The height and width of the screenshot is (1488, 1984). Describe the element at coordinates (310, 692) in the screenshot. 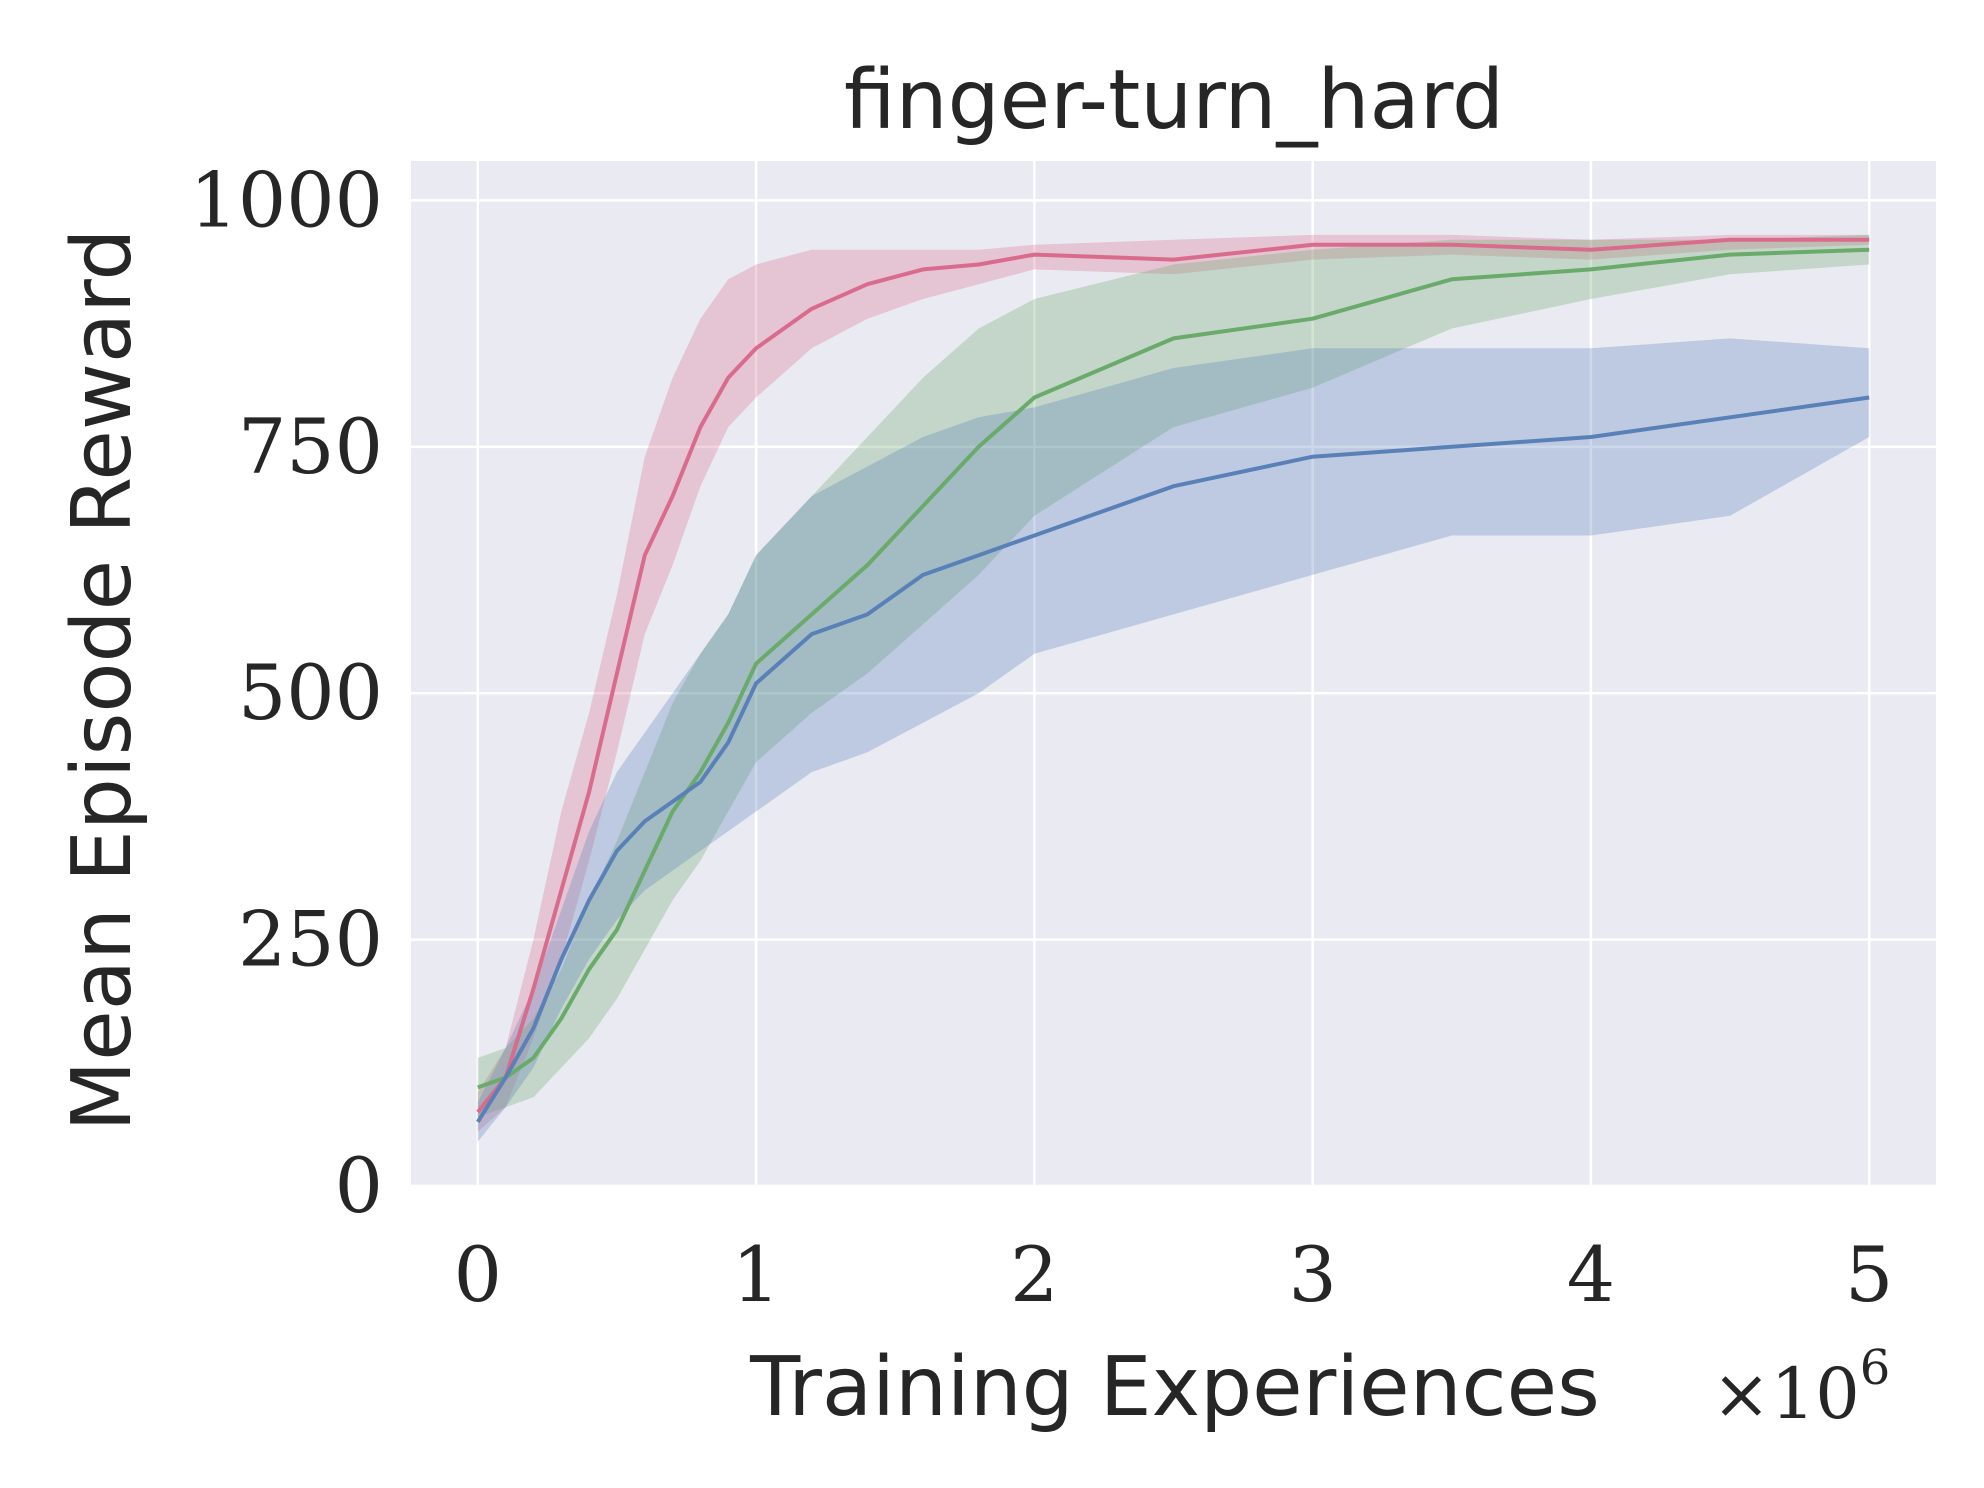

I see `y-tick-label: 500` at that location.